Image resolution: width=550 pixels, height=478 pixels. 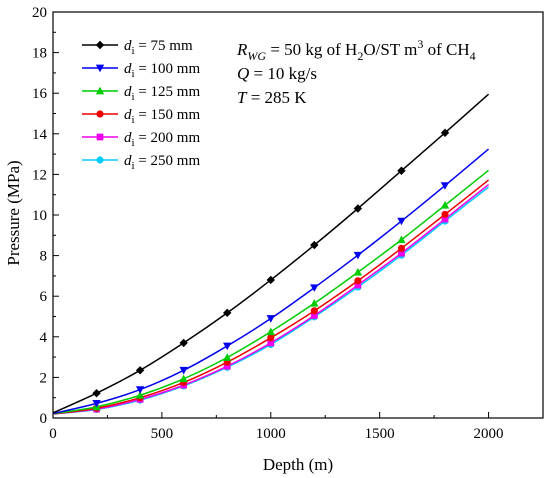 I want to click on y-tick-label: 18, so click(x=39, y=54).